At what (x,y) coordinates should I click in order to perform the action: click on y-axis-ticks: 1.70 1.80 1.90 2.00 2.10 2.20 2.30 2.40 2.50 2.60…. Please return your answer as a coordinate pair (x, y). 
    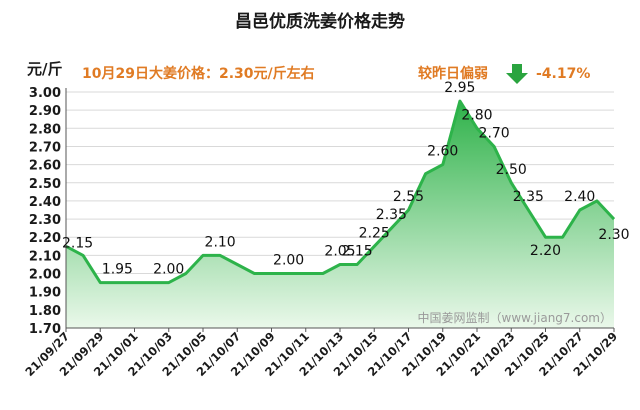
    Looking at the image, I should click on (45, 211).